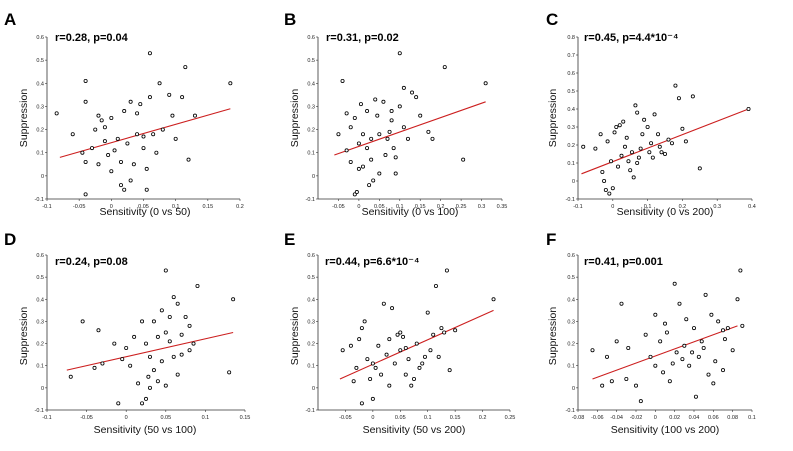 Image resolution: width=793 pixels, height=451 pixels. I want to click on x-axis-label: Sensitivity (0 vs 200), so click(665, 212).